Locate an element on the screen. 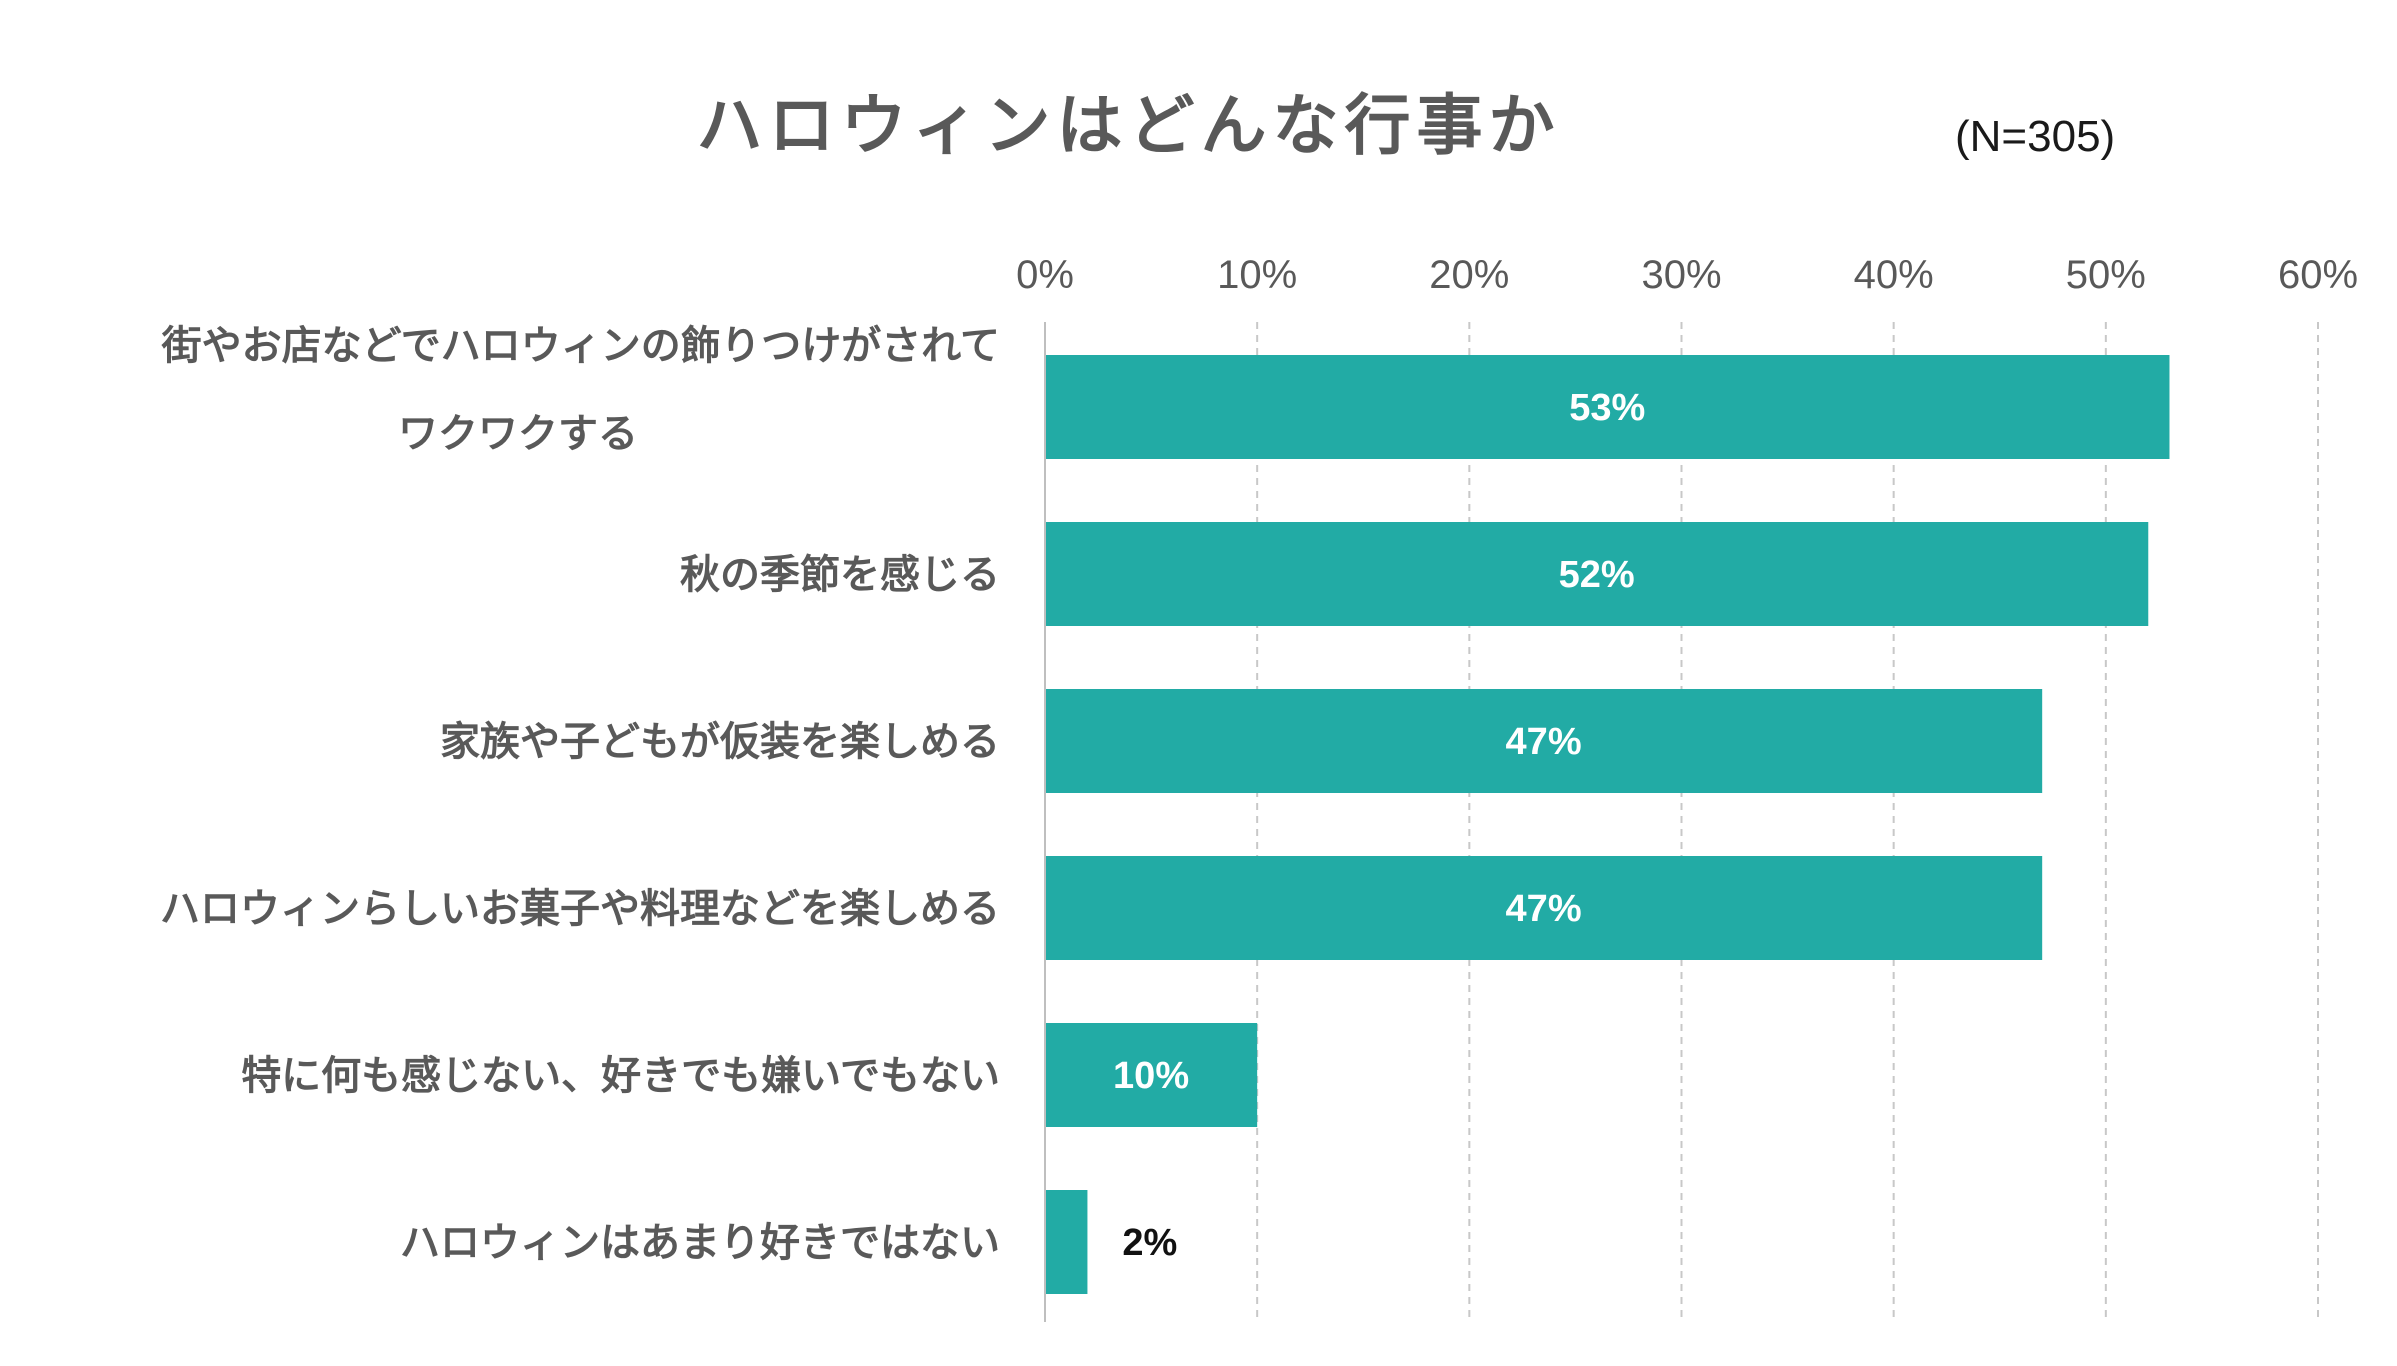  x-tick-label: 20% is located at coordinates (1469, 275).